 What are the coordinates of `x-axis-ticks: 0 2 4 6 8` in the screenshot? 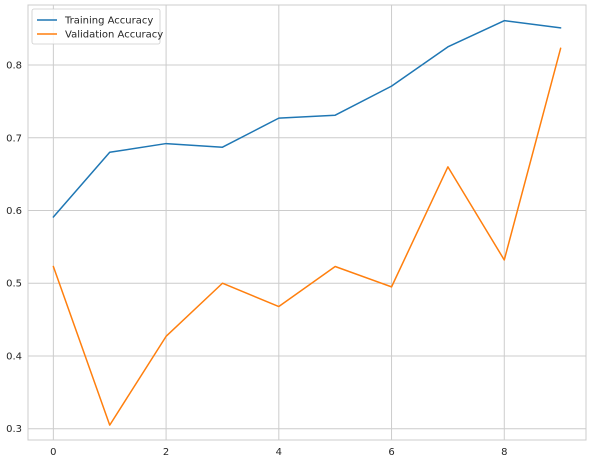 It's located at (278, 452).